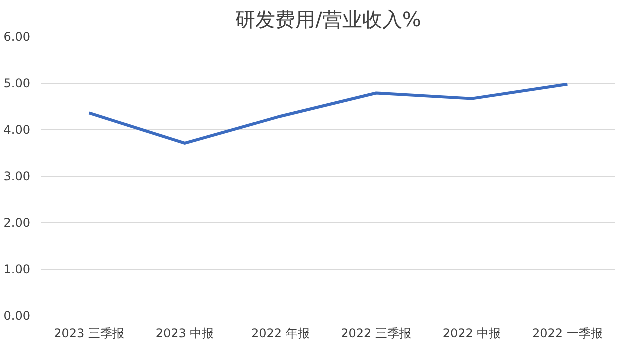 The height and width of the screenshot is (343, 640). What do you see at coordinates (17, 223) in the screenshot?
I see `y-tick-label: 2.00` at bounding box center [17, 223].